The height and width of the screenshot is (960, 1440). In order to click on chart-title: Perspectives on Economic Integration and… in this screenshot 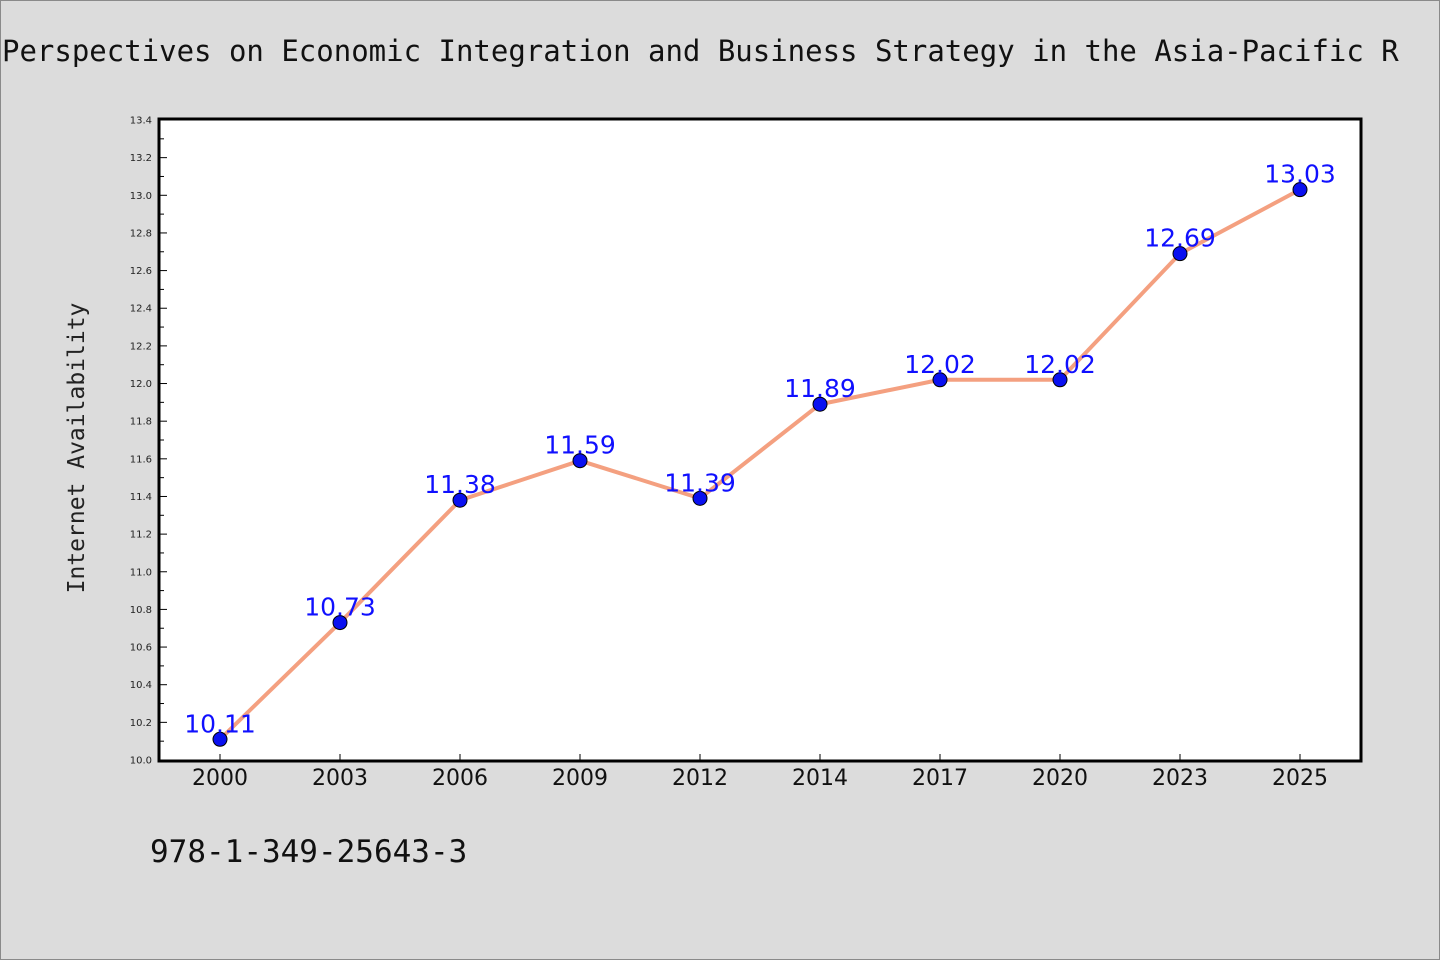, I will do `click(700, 51)`.